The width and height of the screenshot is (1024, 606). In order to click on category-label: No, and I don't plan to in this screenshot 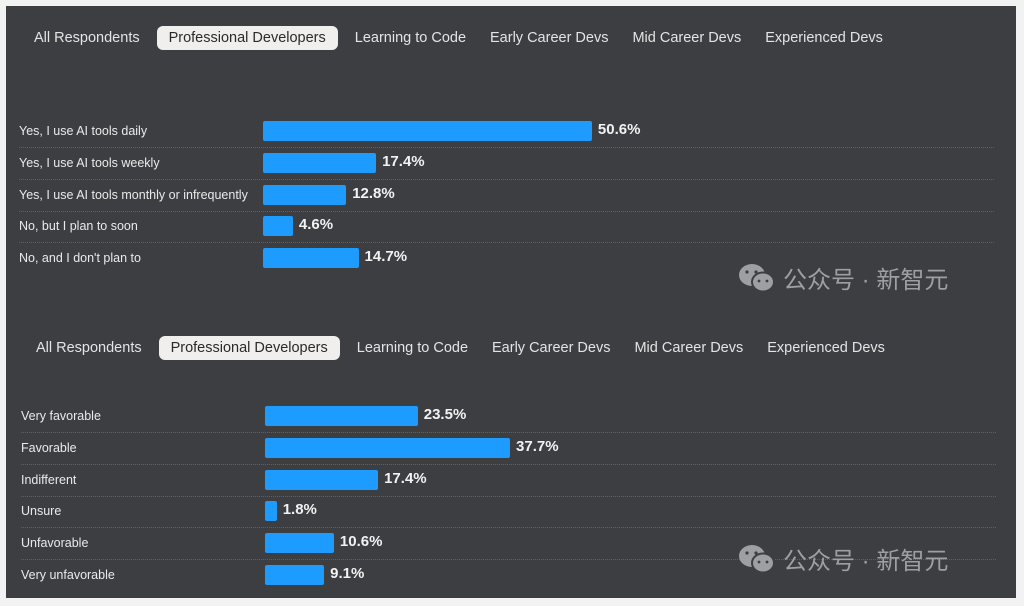, I will do `click(80, 258)`.